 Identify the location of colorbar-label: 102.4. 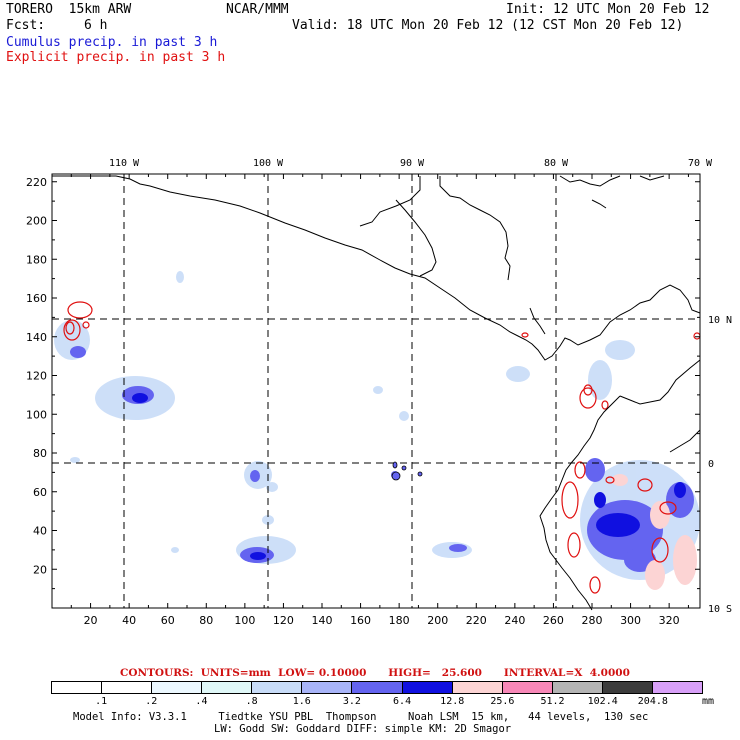
(602, 701).